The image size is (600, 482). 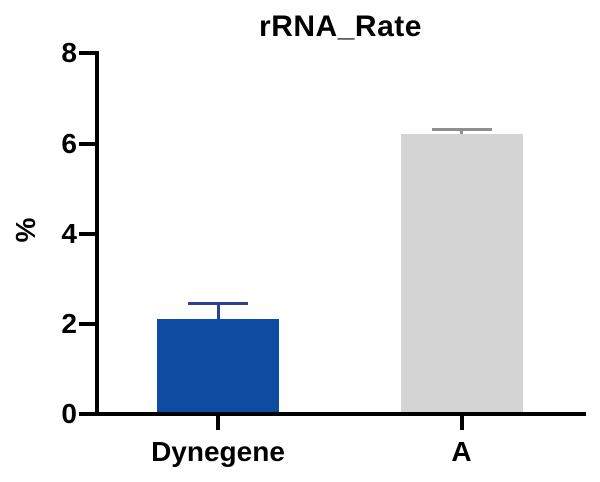 I want to click on error-bar-line-dynegene, so click(x=218, y=311).